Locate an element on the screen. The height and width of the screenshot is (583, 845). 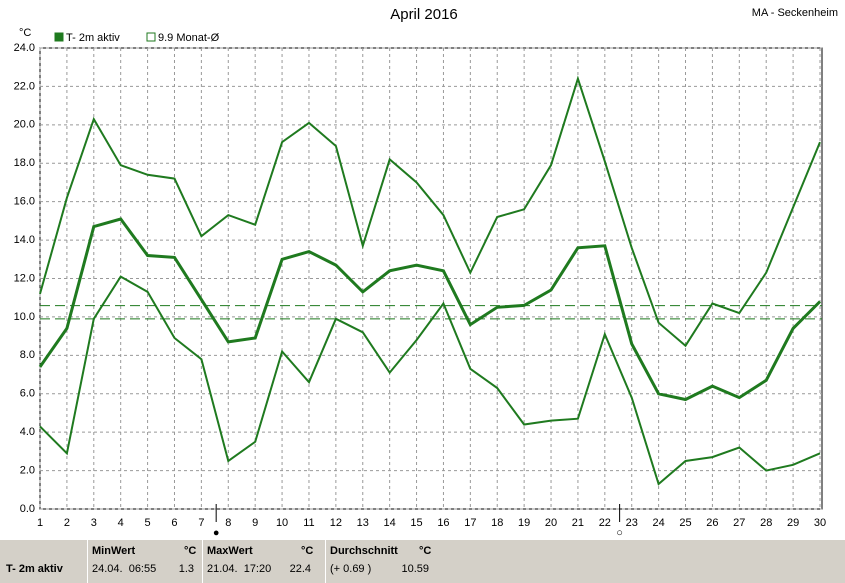
y-tick-label: 8.0 is located at coordinates (27, 355).